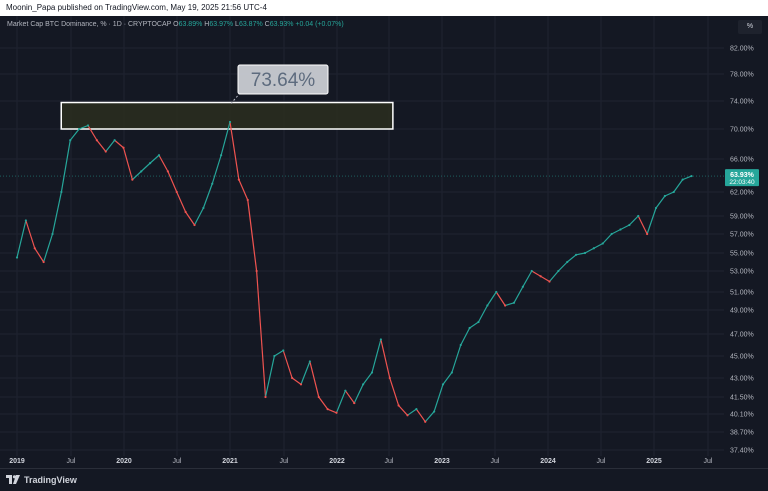  What do you see at coordinates (742, 254) in the screenshot?
I see `y-tick-label: 55.00%` at bounding box center [742, 254].